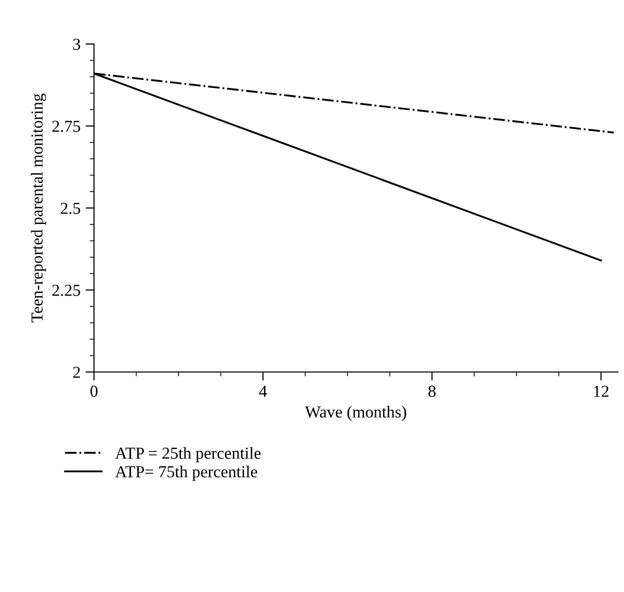 The height and width of the screenshot is (592, 624). What do you see at coordinates (38, 208) in the screenshot?
I see `y-axis-title: Teen-reported parental monitoring` at bounding box center [38, 208].